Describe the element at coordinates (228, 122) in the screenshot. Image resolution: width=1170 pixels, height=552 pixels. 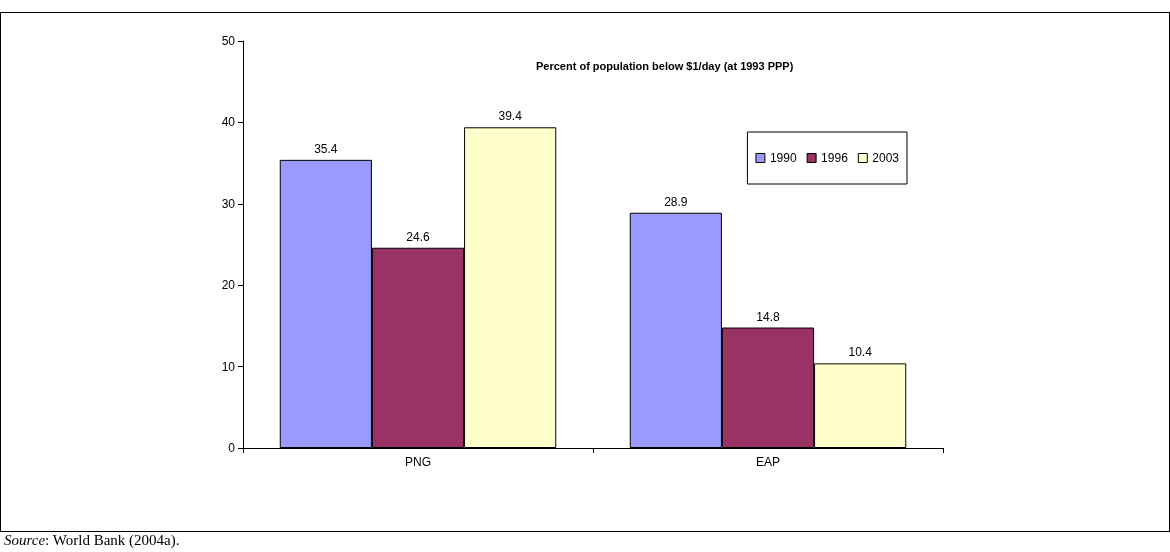
I see `y-tick-label: 40` at that location.